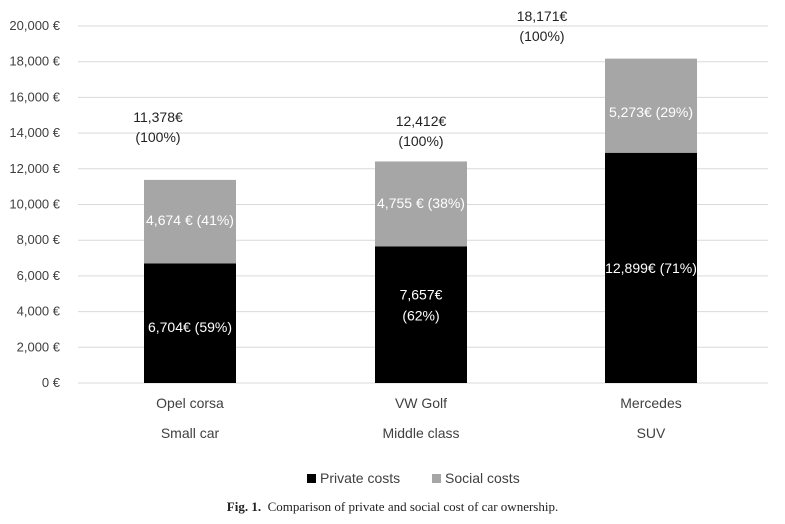 This screenshot has height=524, width=785. I want to click on legend-label: Private costs, so click(360, 478).